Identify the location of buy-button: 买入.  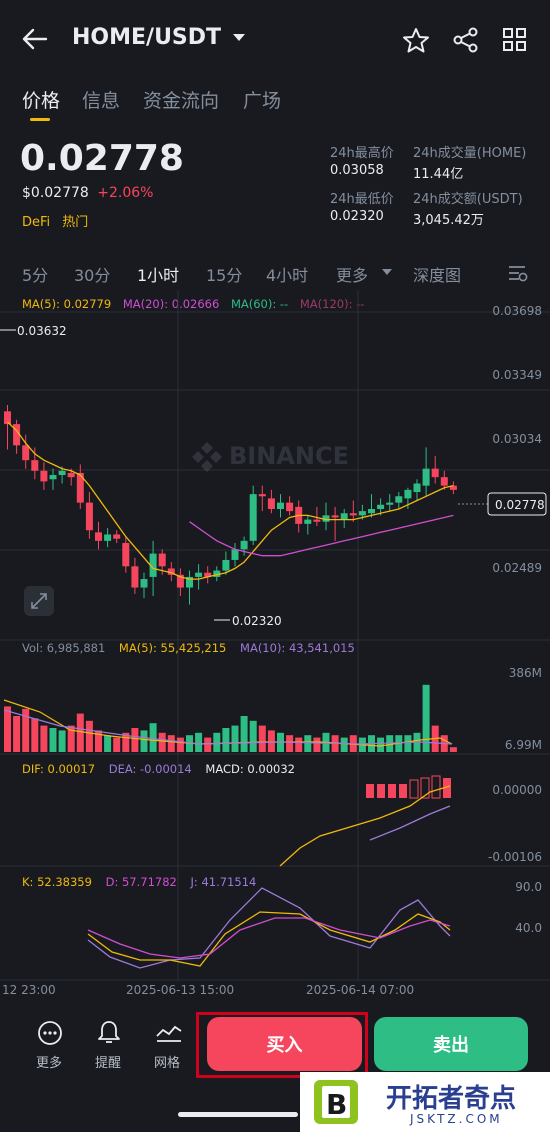
(284, 1044).